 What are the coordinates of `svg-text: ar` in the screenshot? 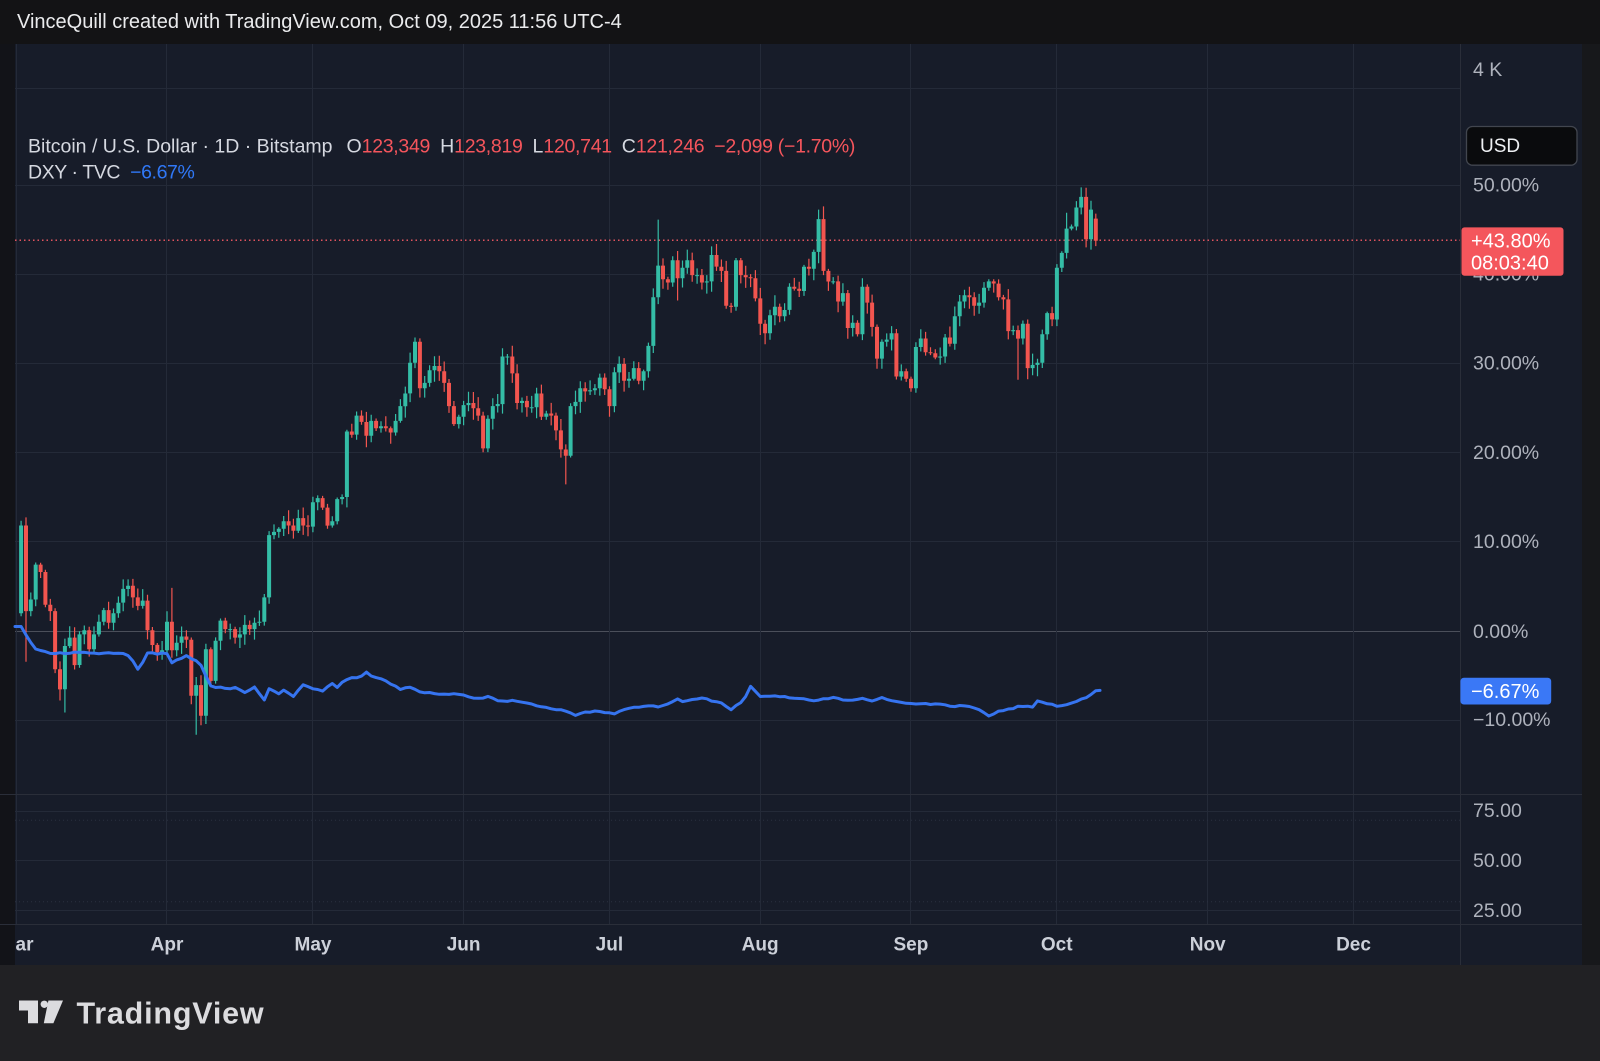 It's located at (25, 945).